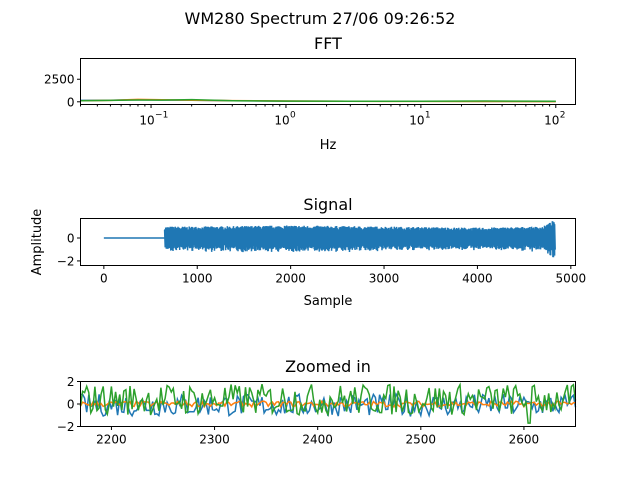  I want to click on zoomed-xtick-label: 2200, so click(111, 440).